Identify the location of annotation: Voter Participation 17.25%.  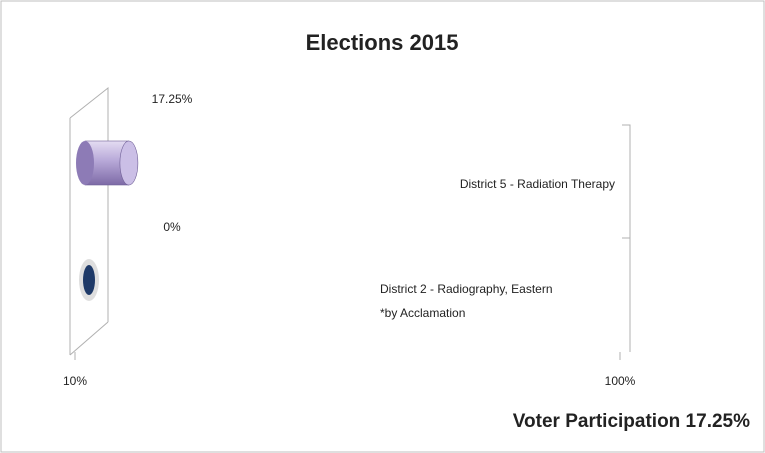
(631, 421).